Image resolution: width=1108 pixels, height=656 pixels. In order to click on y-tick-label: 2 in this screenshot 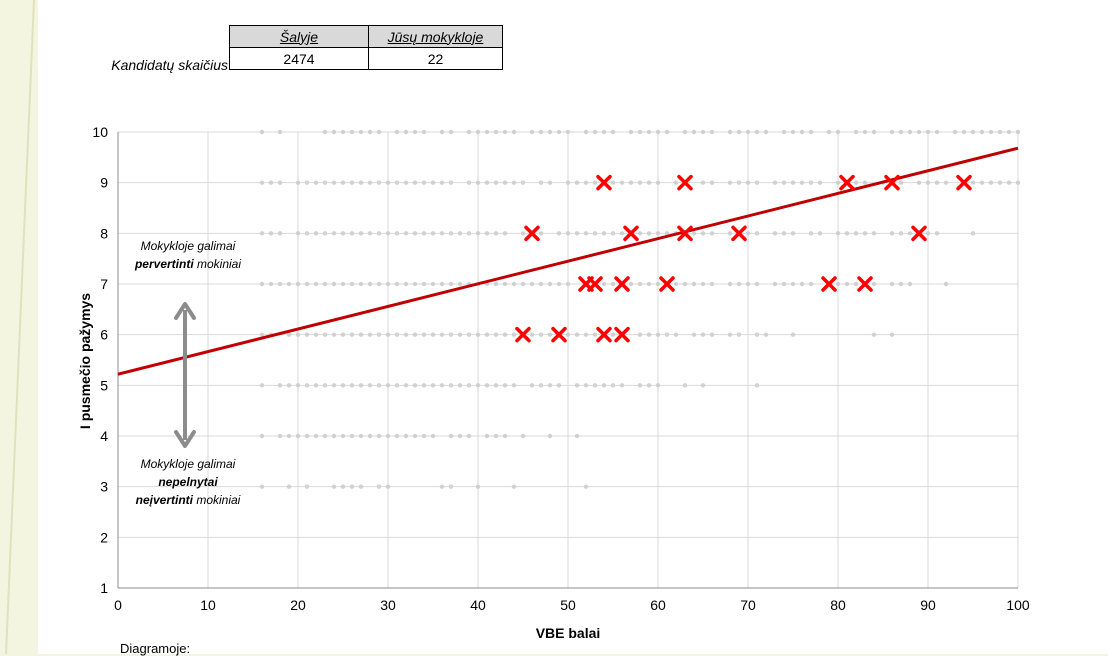, I will do `click(104, 537)`.